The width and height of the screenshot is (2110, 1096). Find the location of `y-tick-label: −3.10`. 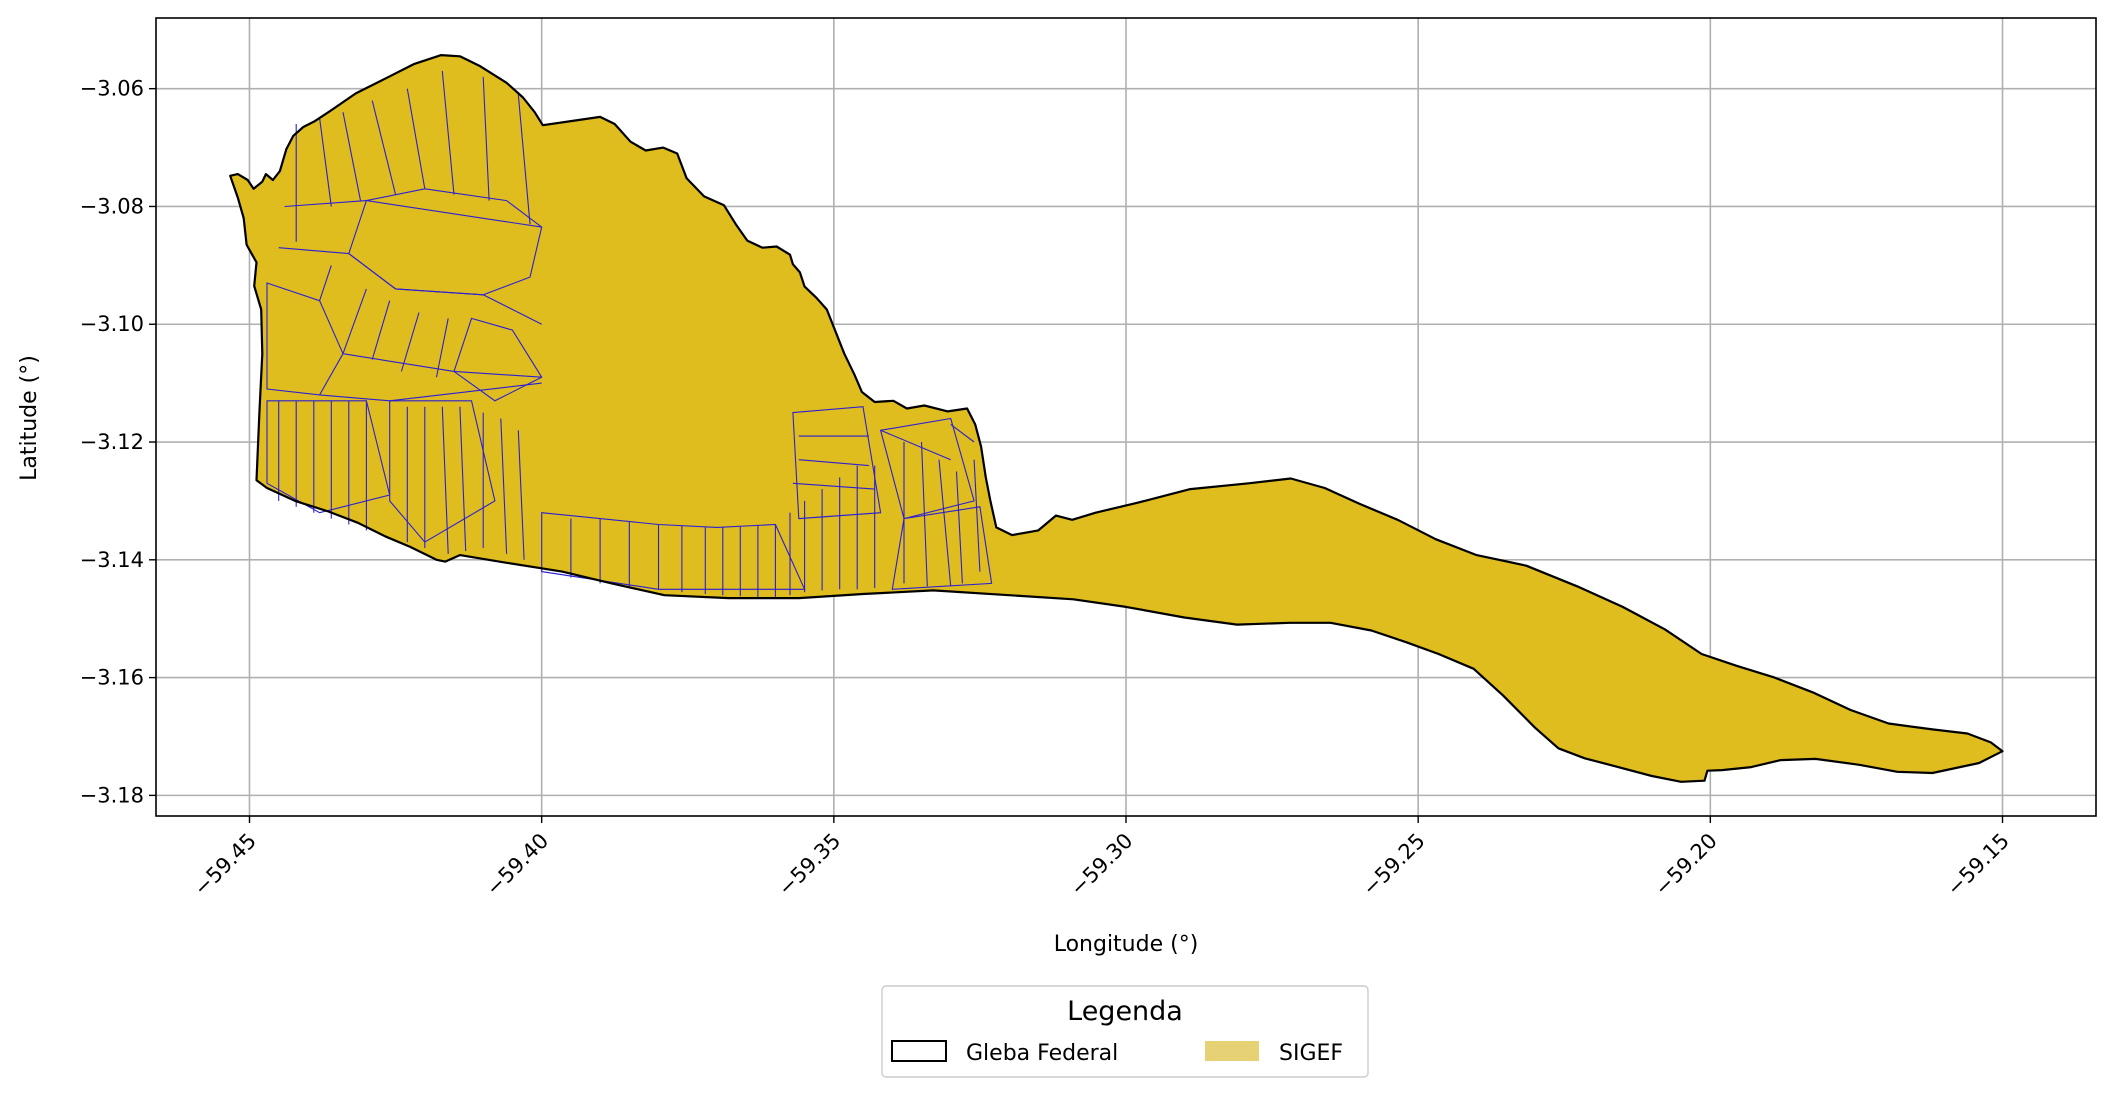

y-tick-label: −3.10 is located at coordinates (112, 324).